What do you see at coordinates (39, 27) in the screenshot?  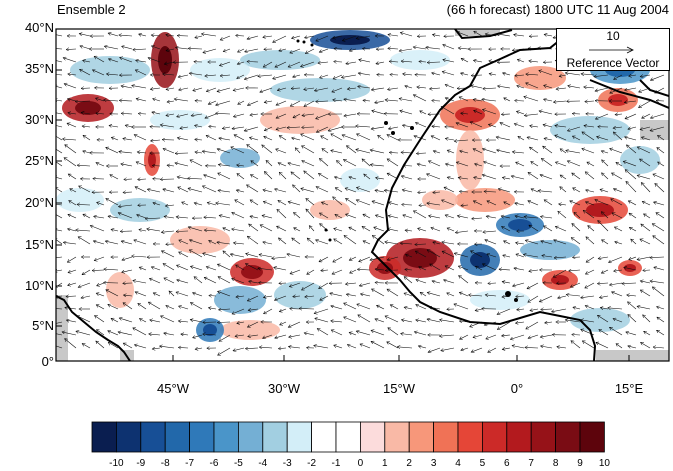 I see `lat-label: 40°N` at bounding box center [39, 27].